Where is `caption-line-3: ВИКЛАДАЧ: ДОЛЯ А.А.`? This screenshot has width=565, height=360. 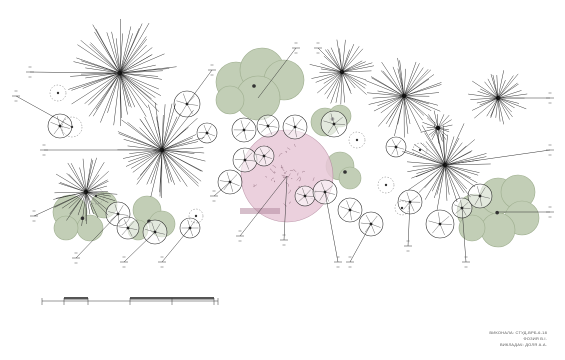 caption-line-3: ВИКЛАДАЧ: ДОЛЯ А.А. is located at coordinates (523, 344).